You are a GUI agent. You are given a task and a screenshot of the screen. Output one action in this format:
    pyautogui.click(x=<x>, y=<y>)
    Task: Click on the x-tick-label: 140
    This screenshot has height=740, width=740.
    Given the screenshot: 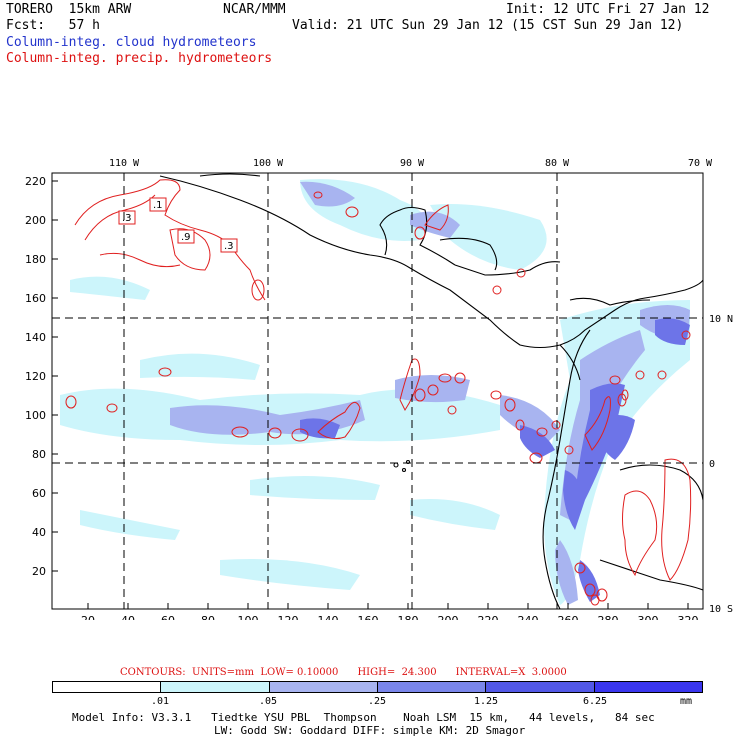 What is the action you would take?
    pyautogui.click(x=328, y=617)
    